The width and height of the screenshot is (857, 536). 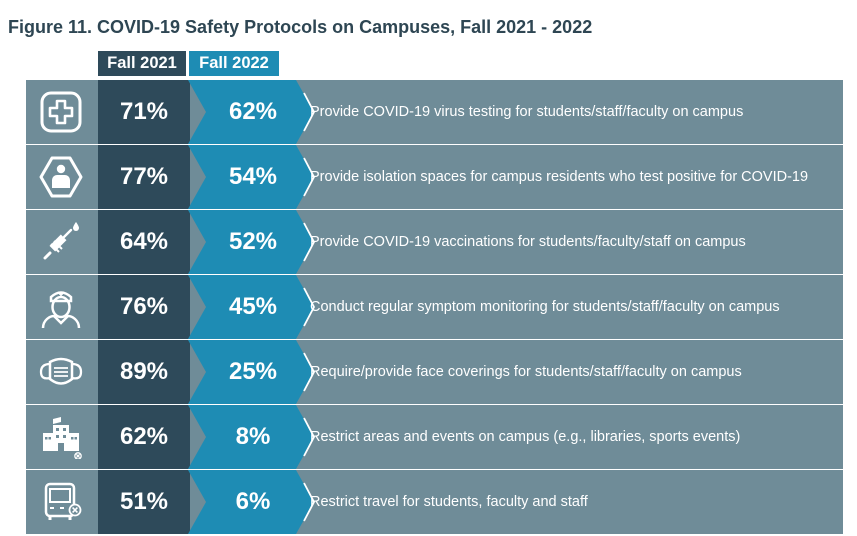 What do you see at coordinates (61, 372) in the screenshot?
I see `face-mask-icon` at bounding box center [61, 372].